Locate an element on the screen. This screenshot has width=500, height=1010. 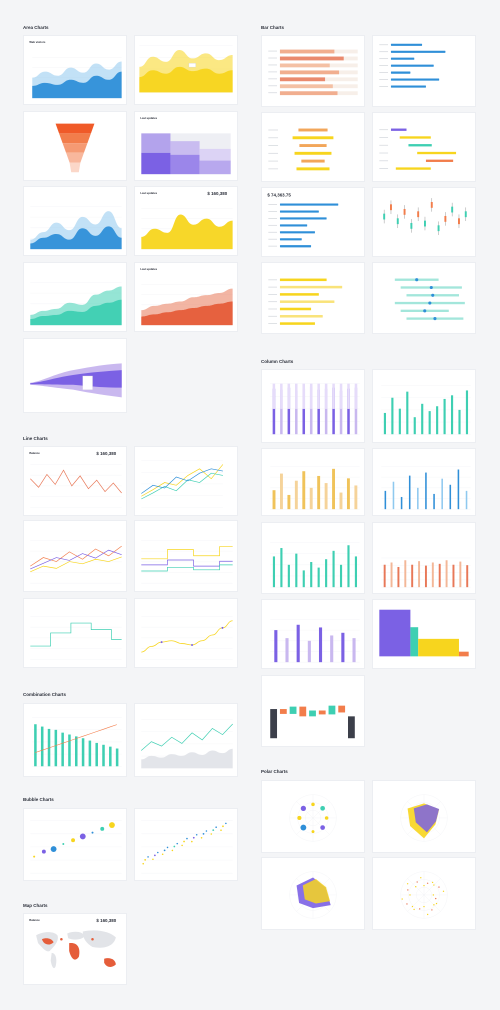
line-step-card is located at coordinates (186, 556).